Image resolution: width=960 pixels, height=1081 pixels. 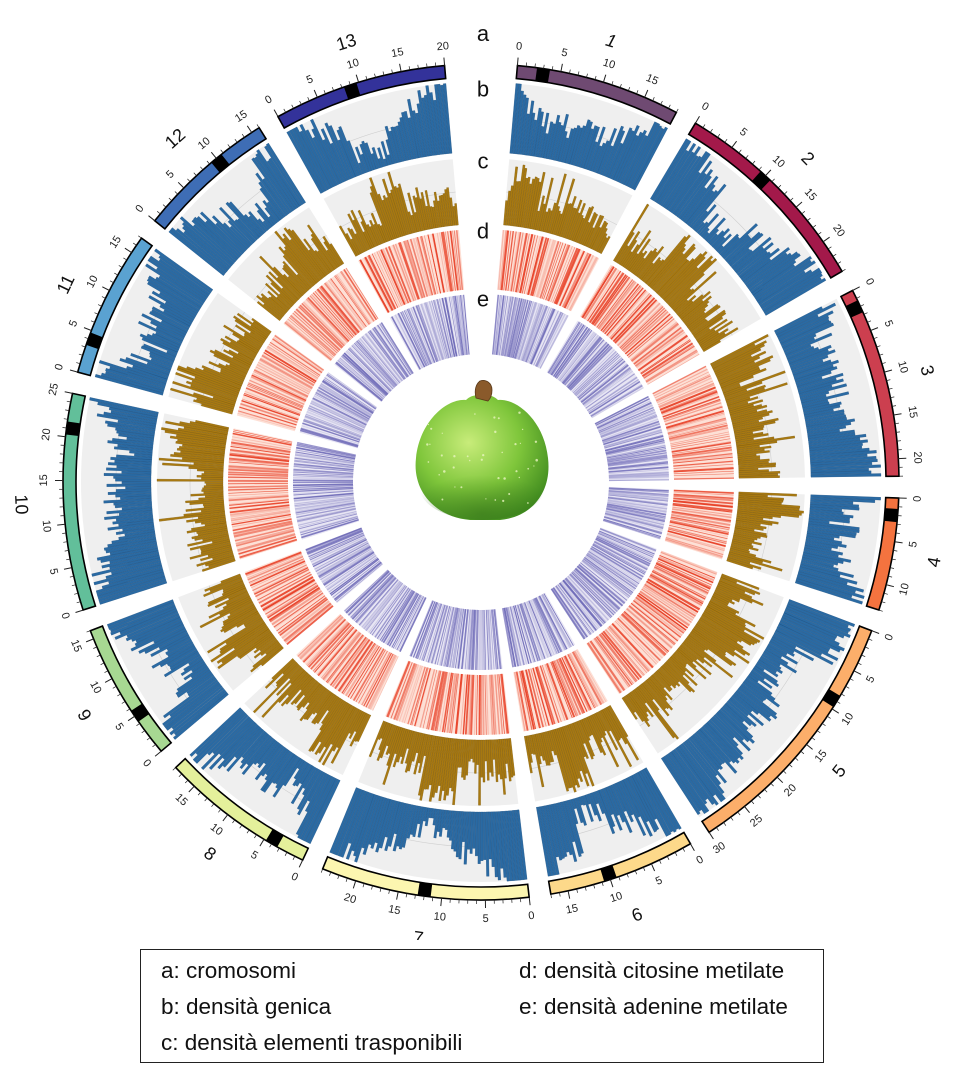 What do you see at coordinates (312, 1042) in the screenshot?
I see `legend-item-c: c: densità elementi trasponibili` at bounding box center [312, 1042].